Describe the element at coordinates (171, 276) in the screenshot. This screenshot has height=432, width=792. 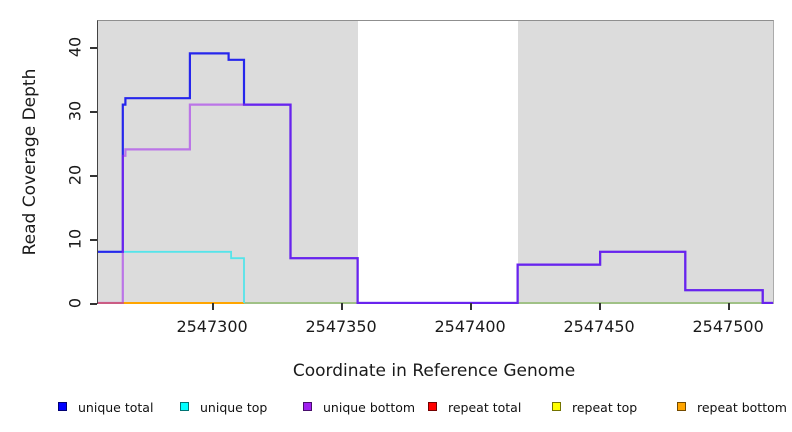
I see `series-line-unique-top` at that location.